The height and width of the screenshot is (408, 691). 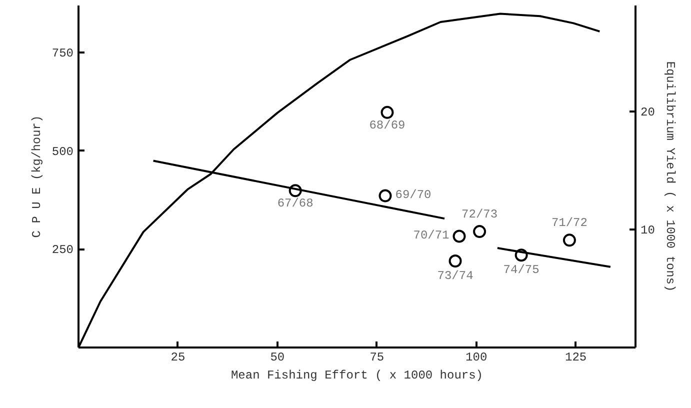 I want to click on x-tick-label: 25, so click(x=178, y=357).